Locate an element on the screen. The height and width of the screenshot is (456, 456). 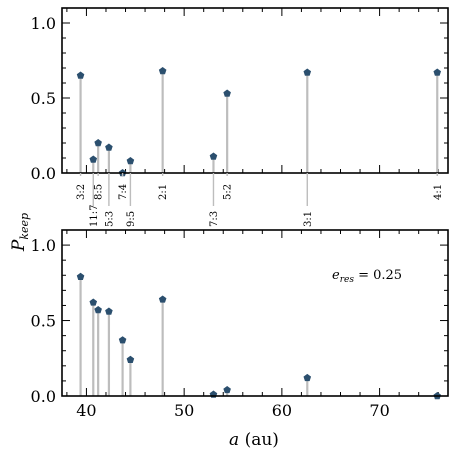
resonance-label: 2:1 is located at coordinates (163, 192).